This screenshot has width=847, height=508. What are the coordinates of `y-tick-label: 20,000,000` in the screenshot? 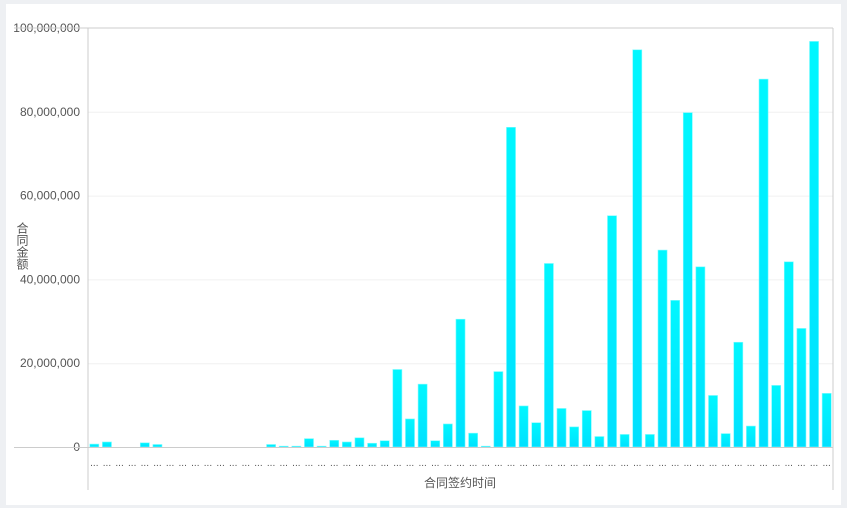 It's located at (50, 363).